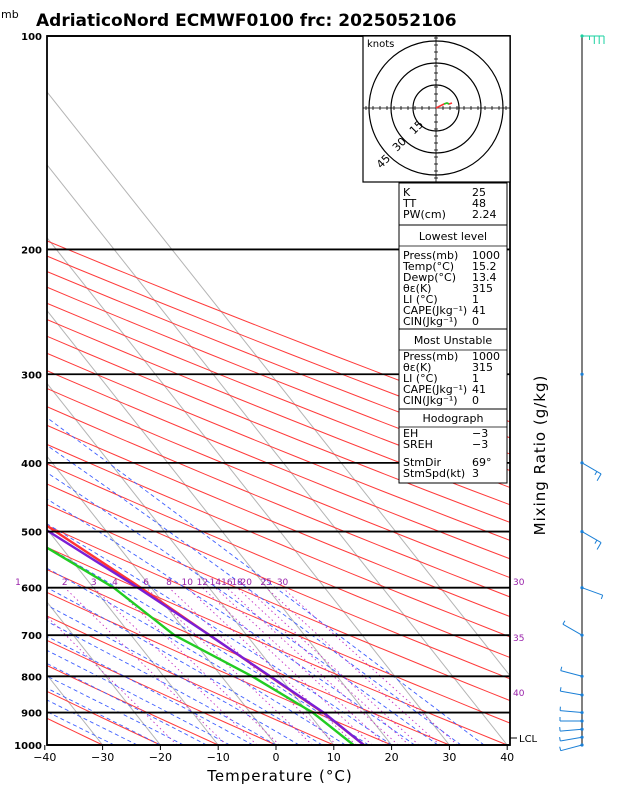 This screenshot has height=800, width=618. Describe the element at coordinates (528, 739) in the screenshot. I see `lcl-label: LCL` at that location.